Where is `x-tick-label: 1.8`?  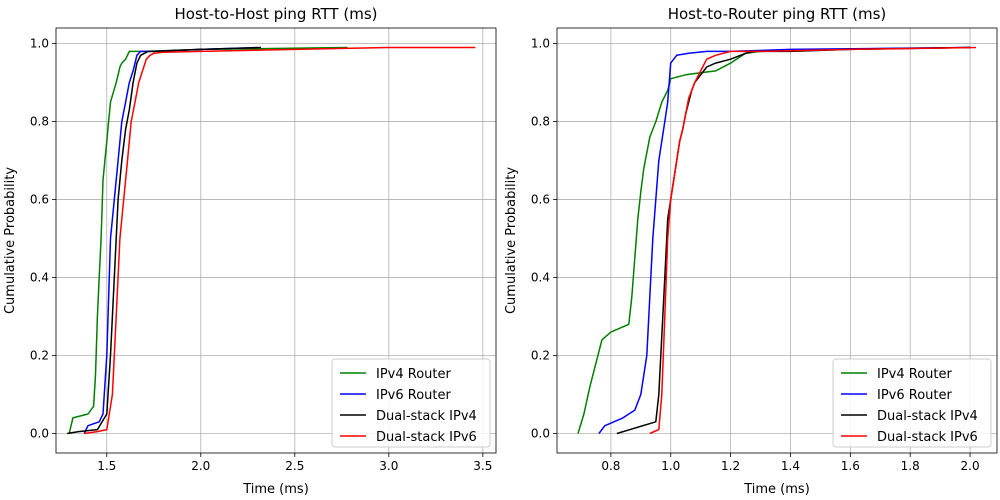 x-tick-label: 1.8 is located at coordinates (910, 466).